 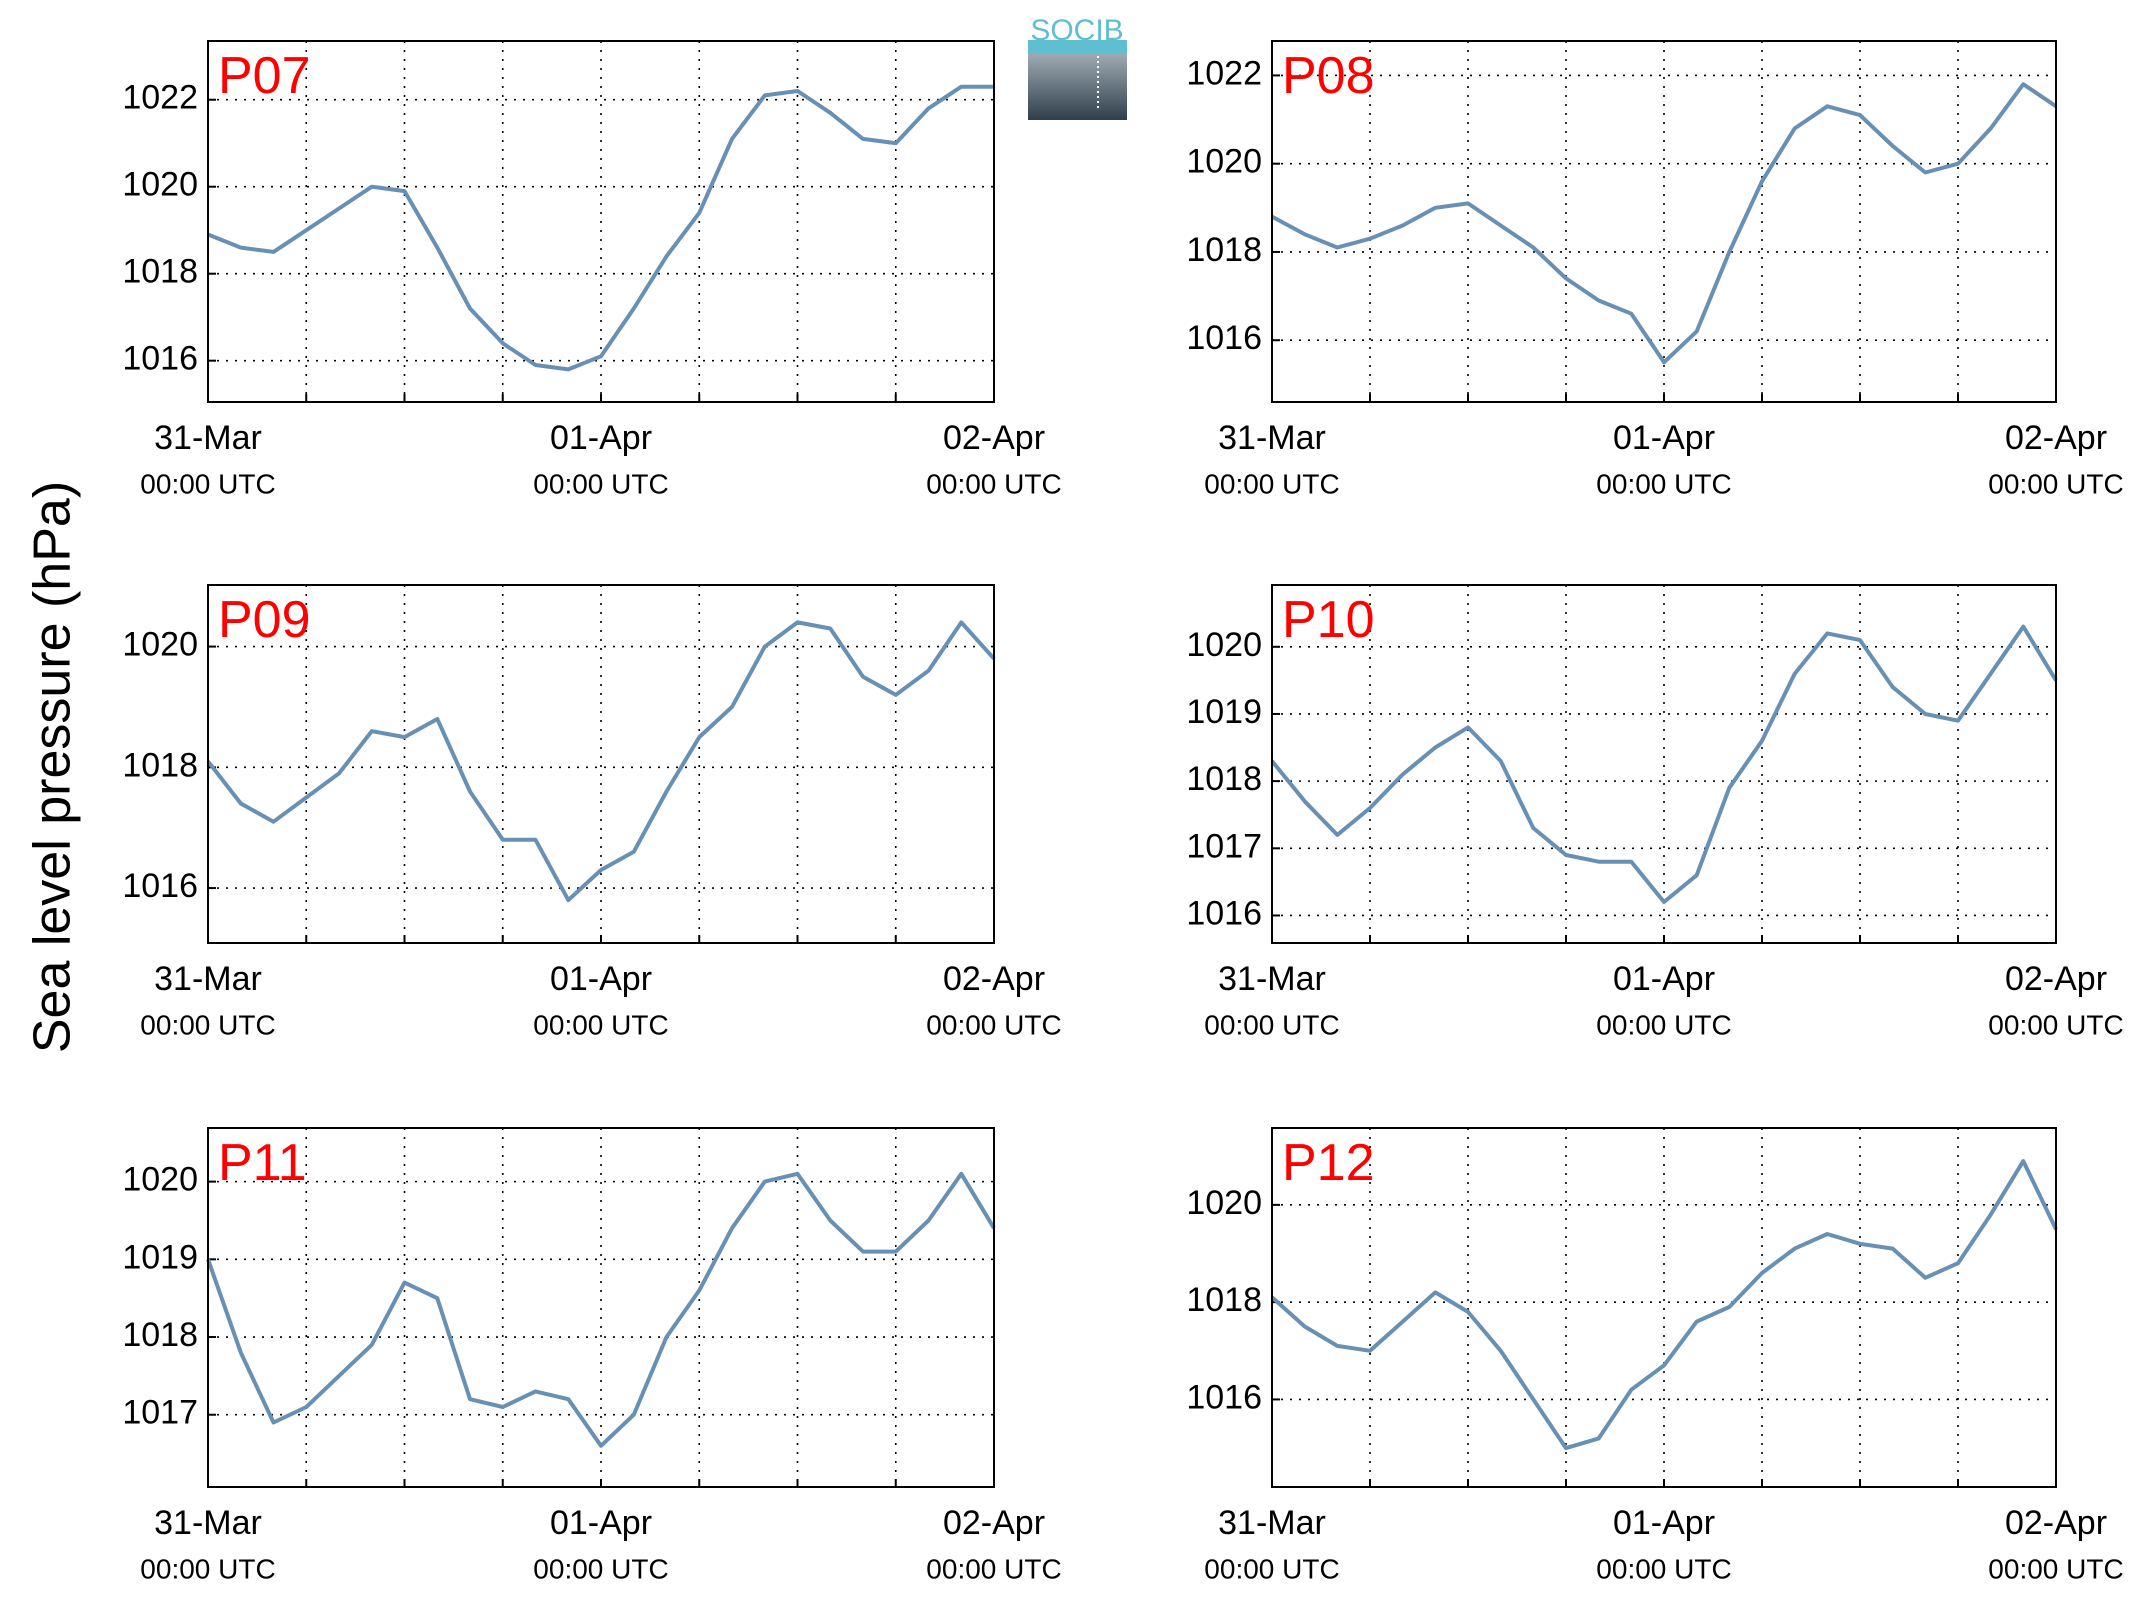 I want to click on logo-wave, so click(x=1077, y=47).